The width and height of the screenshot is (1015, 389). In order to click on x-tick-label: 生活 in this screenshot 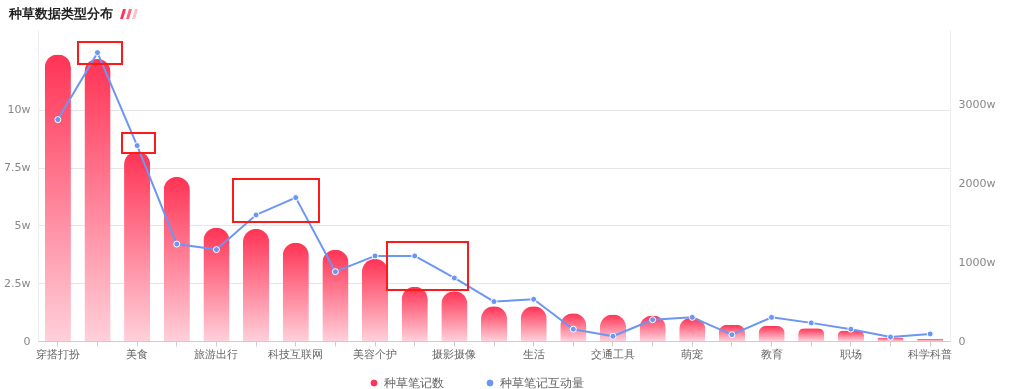, I will do `click(533, 354)`.